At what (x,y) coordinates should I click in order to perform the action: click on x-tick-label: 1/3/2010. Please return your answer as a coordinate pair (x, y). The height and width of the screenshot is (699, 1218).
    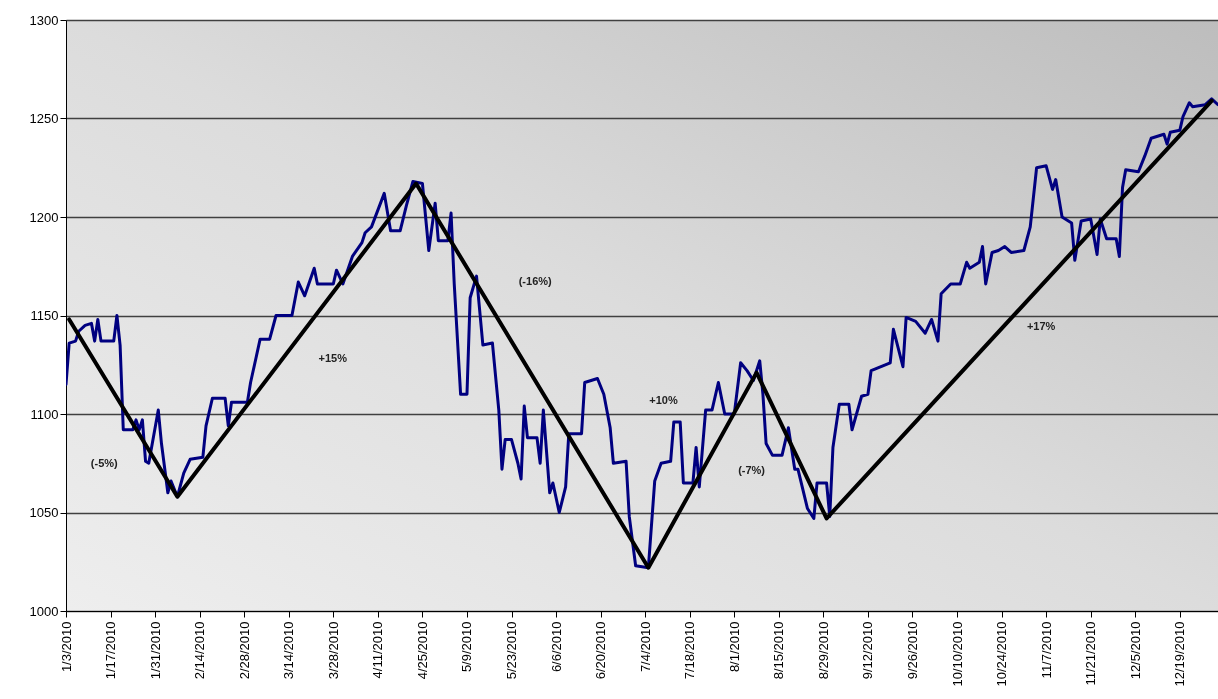
    Looking at the image, I should click on (66, 647).